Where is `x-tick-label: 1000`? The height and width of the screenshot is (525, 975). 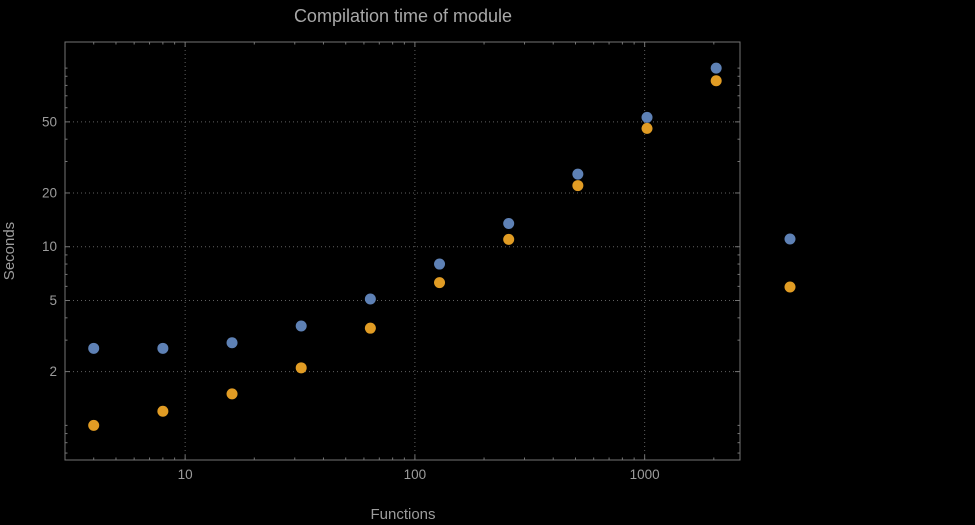
x-tick-label: 1000 is located at coordinates (645, 474).